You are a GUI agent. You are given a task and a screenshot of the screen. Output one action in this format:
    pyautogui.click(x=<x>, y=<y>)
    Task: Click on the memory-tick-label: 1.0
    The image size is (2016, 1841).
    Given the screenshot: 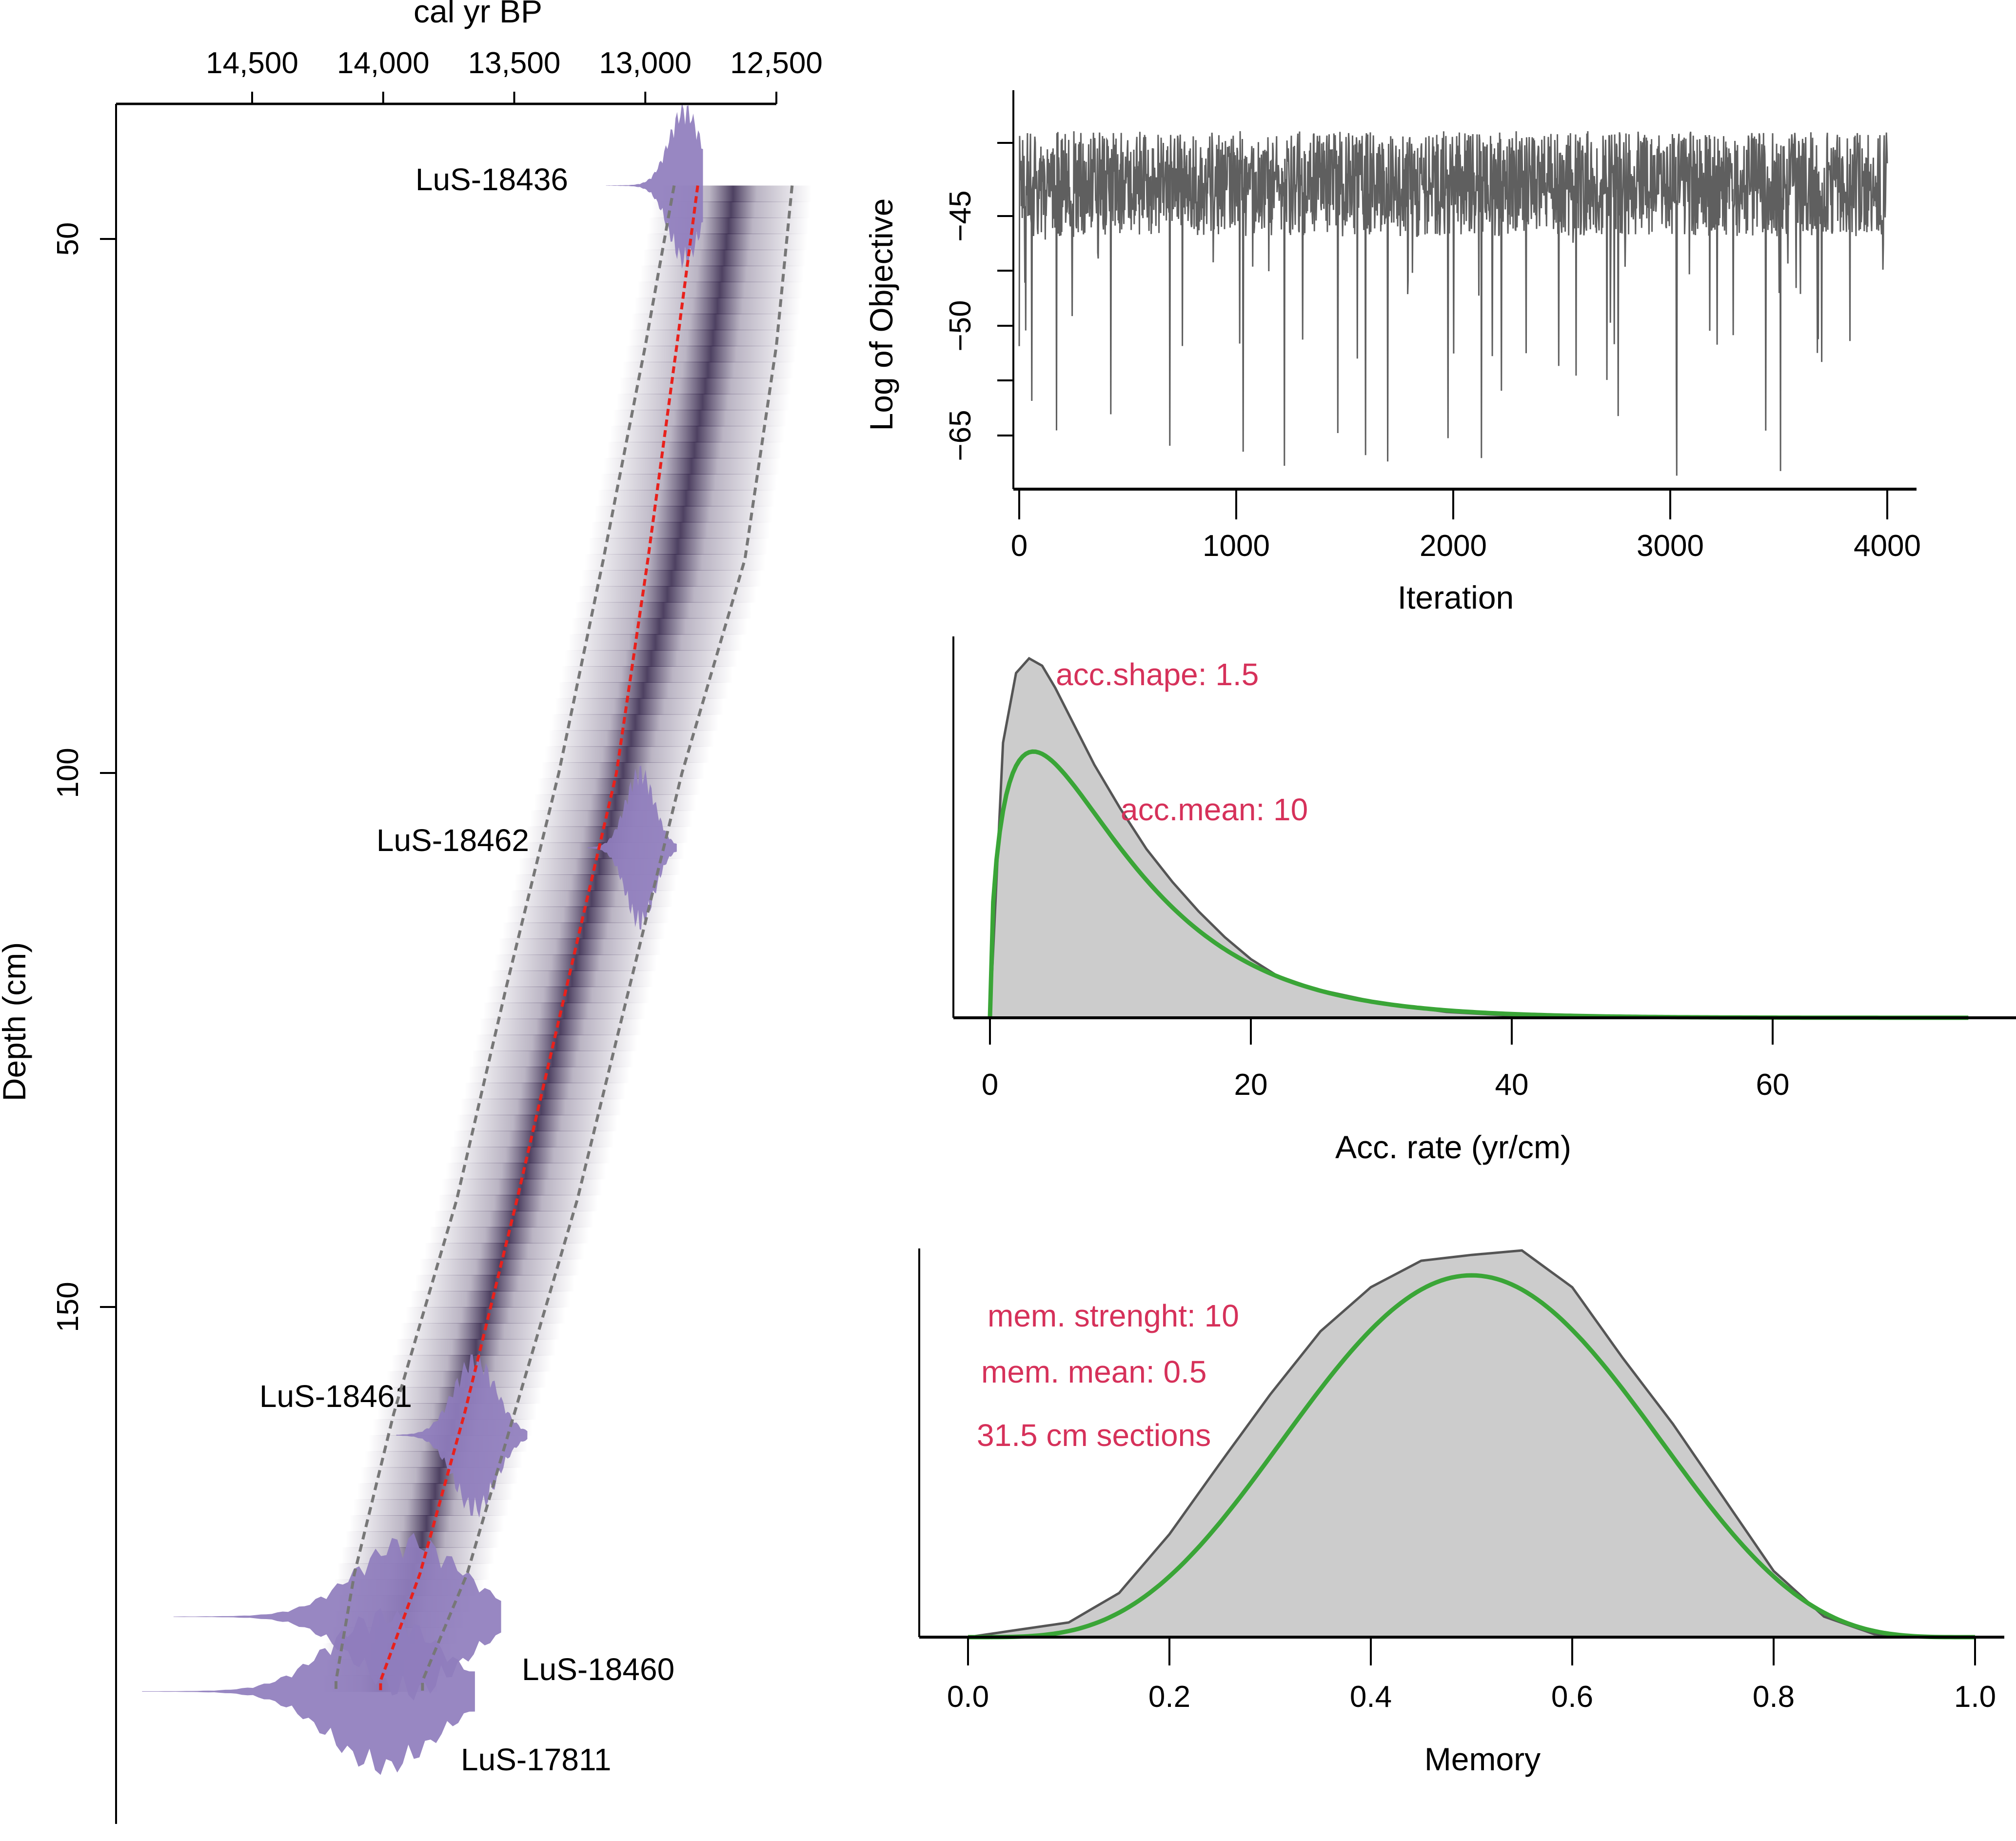 What is the action you would take?
    pyautogui.click(x=1975, y=1697)
    